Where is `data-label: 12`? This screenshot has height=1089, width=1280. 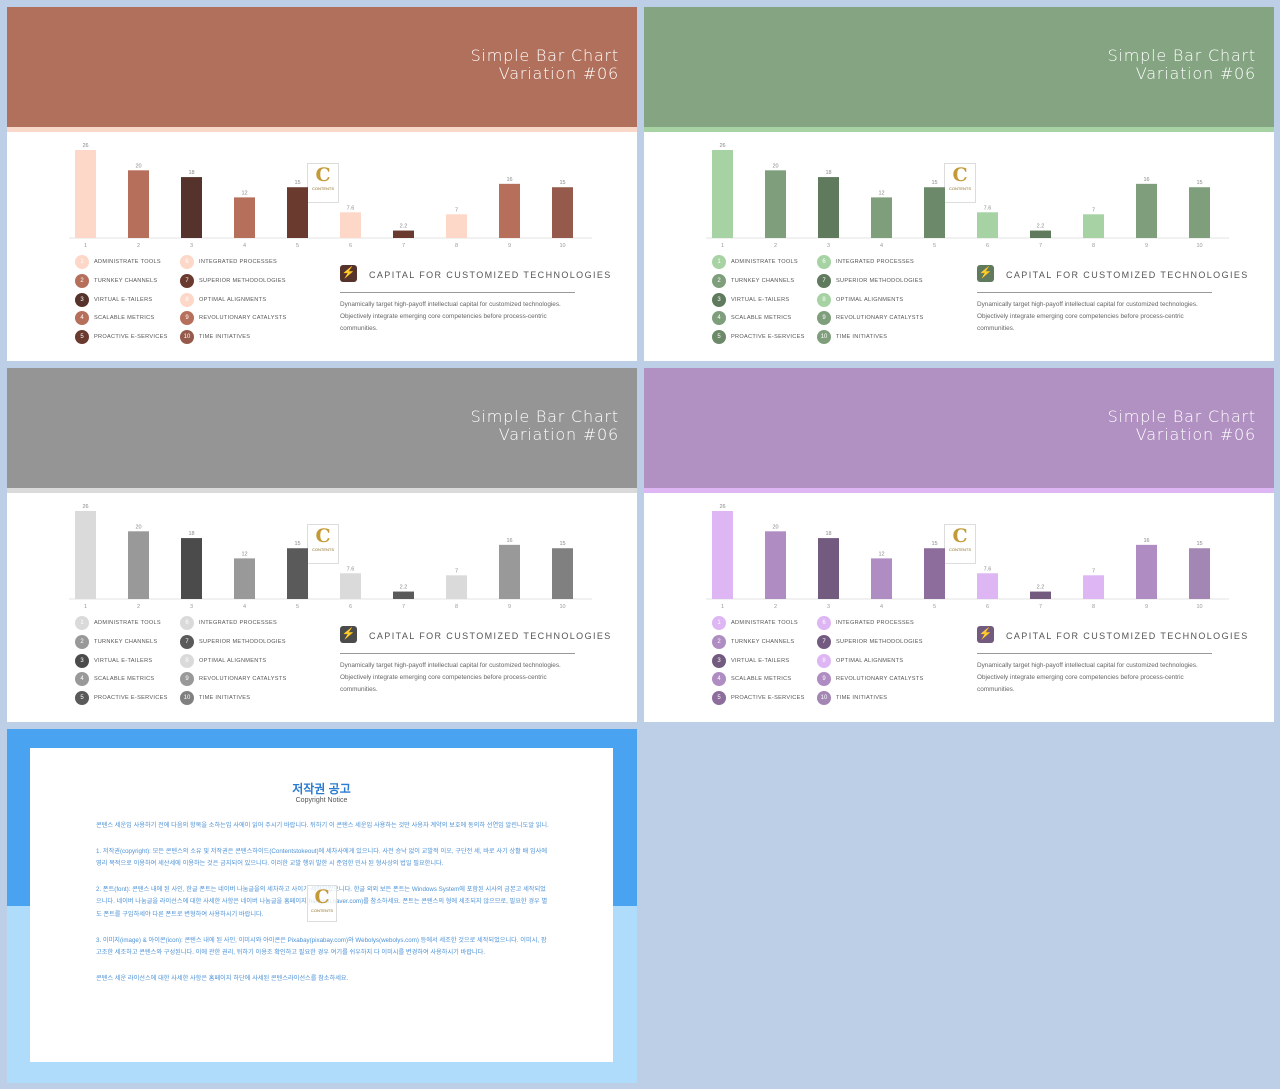
data-label: 12 is located at coordinates (244, 554).